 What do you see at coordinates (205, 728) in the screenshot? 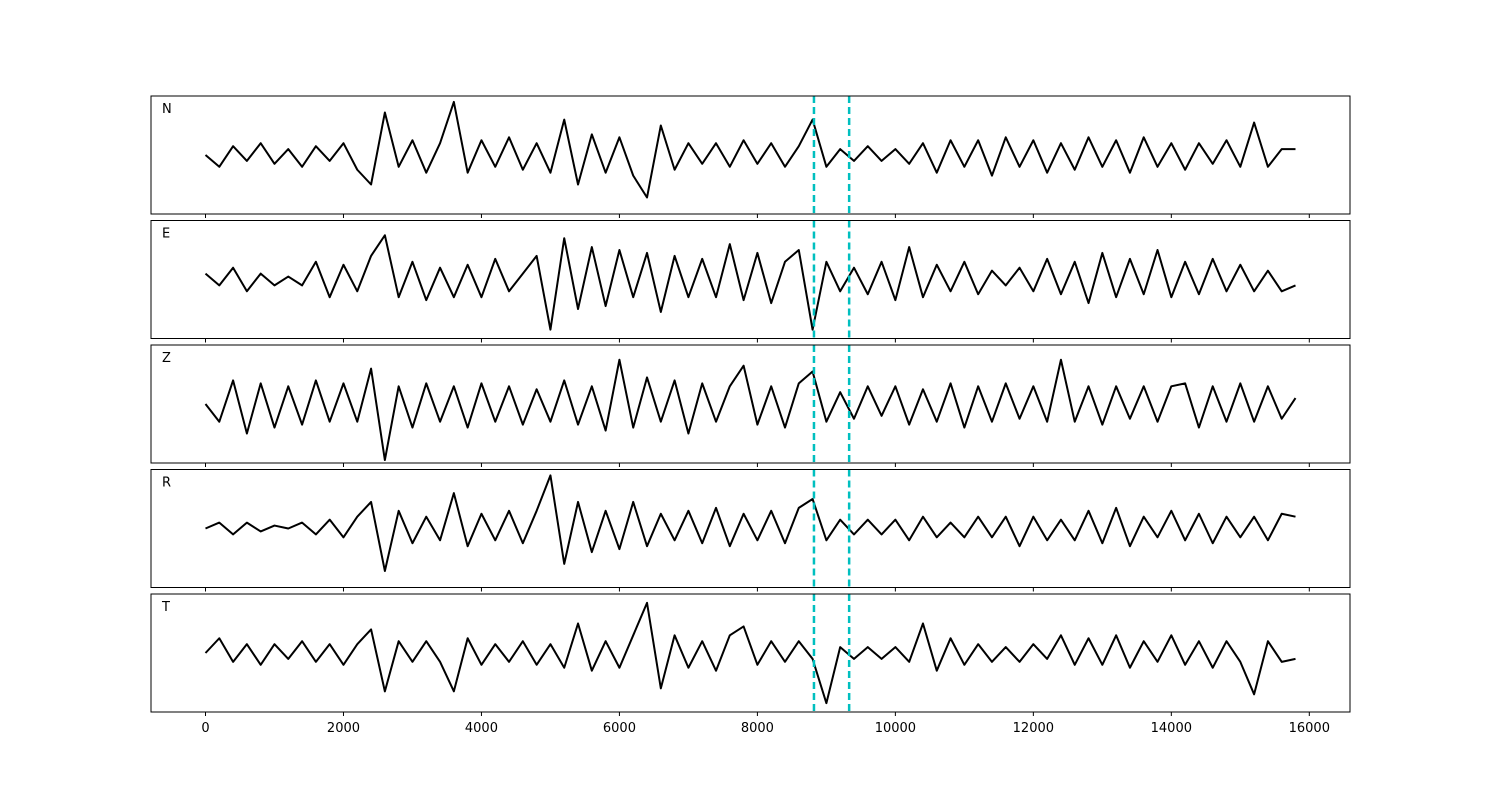
I see `x-tick-label: 0` at bounding box center [205, 728].